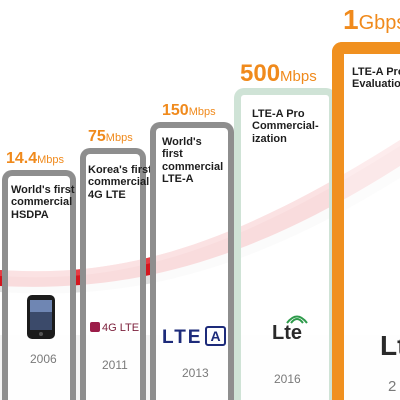  I want to click on lte-logo-partial: Lt, so click(390, 346).